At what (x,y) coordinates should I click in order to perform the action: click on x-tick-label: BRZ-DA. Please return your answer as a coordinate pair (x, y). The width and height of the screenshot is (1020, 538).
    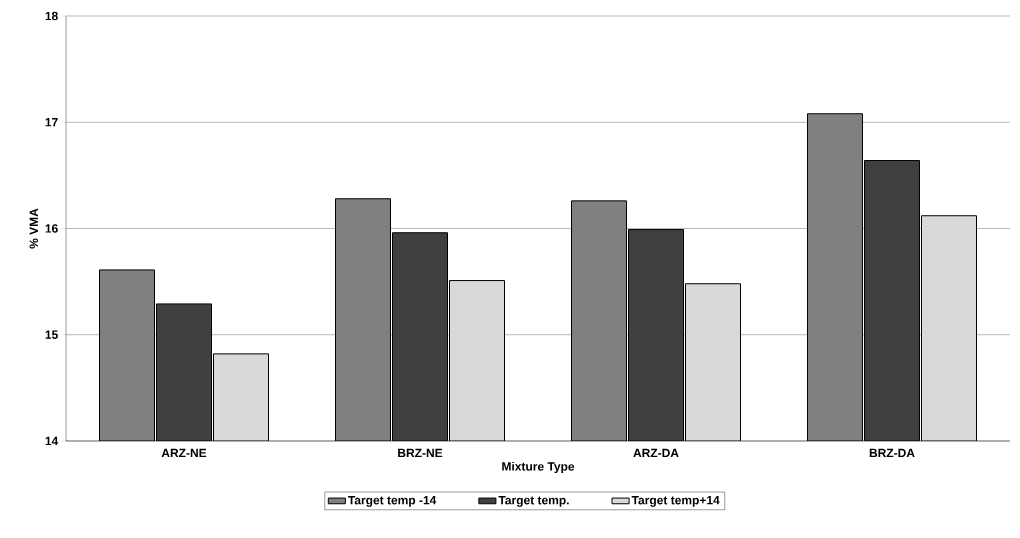
    Looking at the image, I should click on (892, 453).